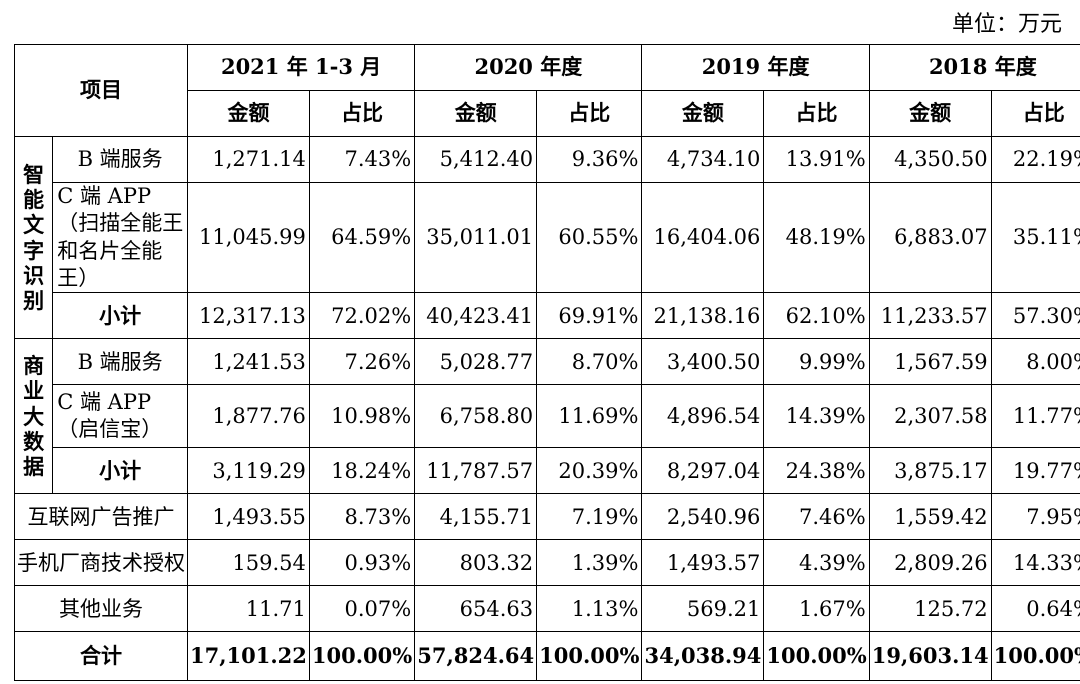  What do you see at coordinates (703, 609) in the screenshot?
I see `cell: 569.21` at bounding box center [703, 609].